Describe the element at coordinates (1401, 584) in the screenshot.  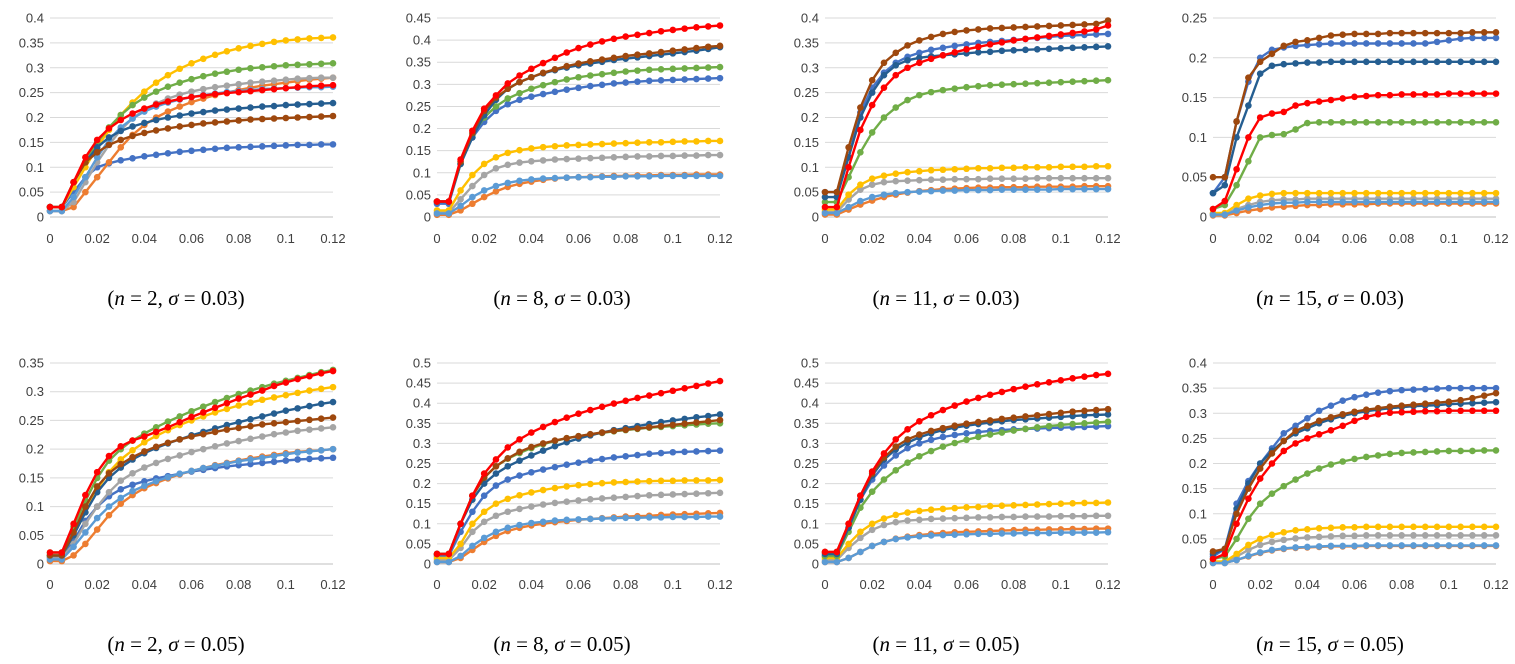
I see `x-tick-label: 0.08` at that location.